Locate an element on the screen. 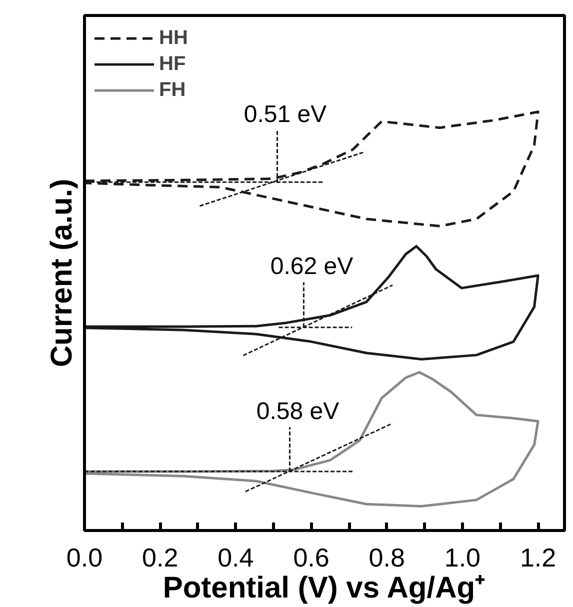  x-tick-label: 1.0 is located at coordinates (462, 557).